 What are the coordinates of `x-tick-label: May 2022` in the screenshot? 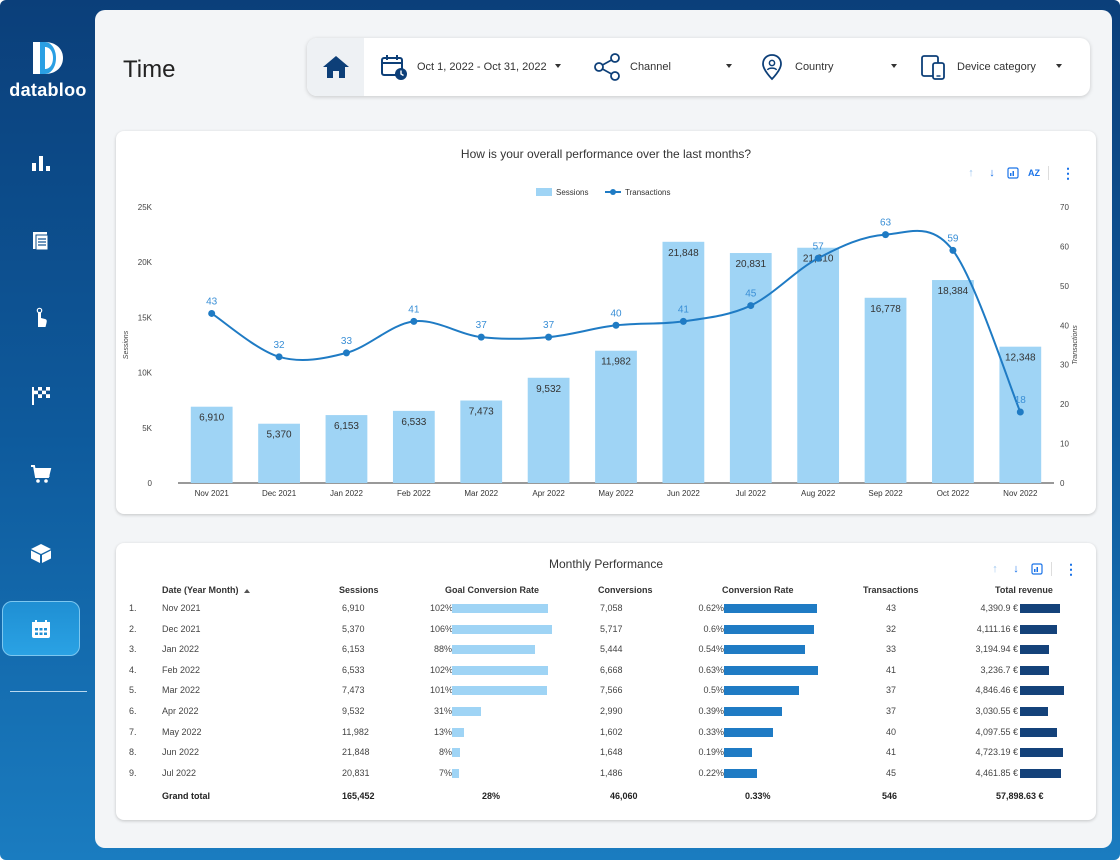 It's located at (616, 493).